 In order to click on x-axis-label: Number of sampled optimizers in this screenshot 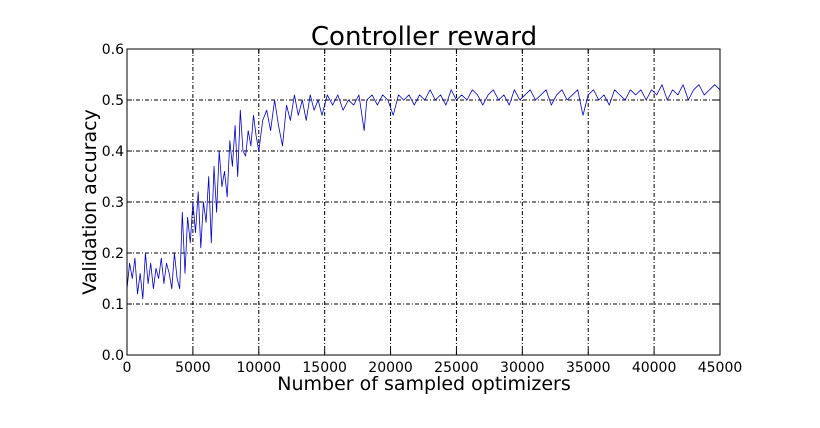, I will do `click(423, 384)`.